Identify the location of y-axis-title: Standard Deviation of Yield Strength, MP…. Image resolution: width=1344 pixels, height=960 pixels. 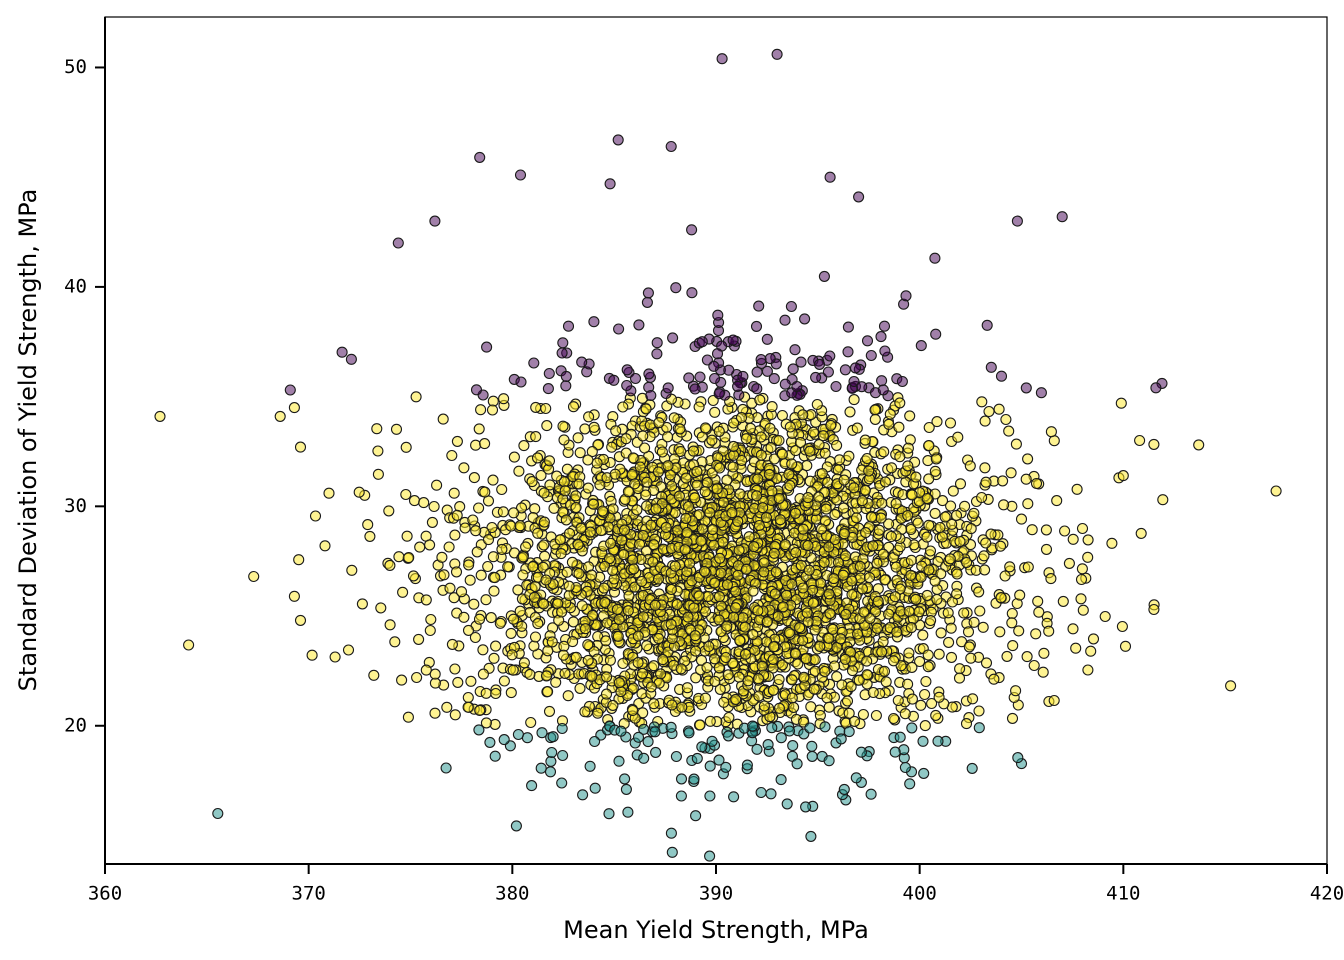
(28, 440).